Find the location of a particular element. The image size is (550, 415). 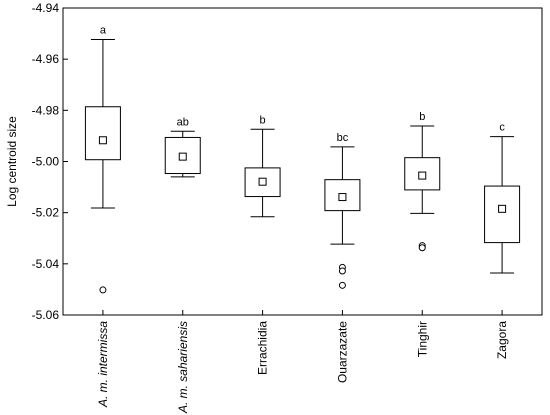

box-group: bc is located at coordinates (342, 210).